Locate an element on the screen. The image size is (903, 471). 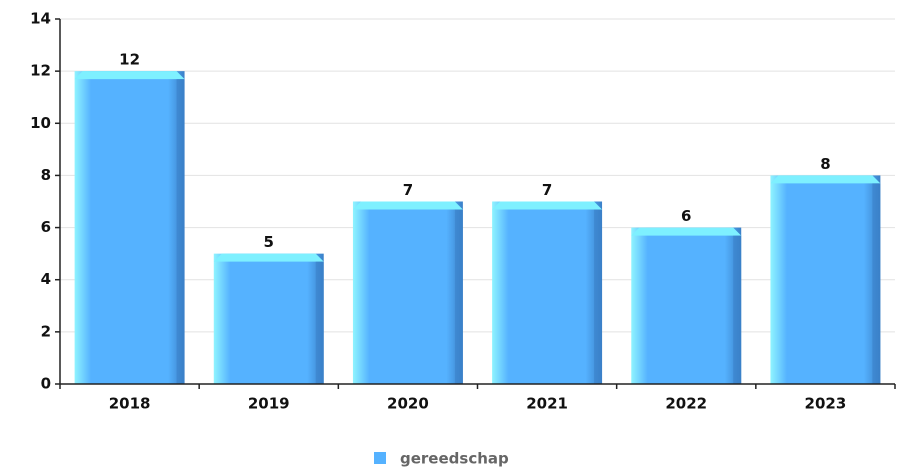
legend-label: gereedschap is located at coordinates (454, 459).